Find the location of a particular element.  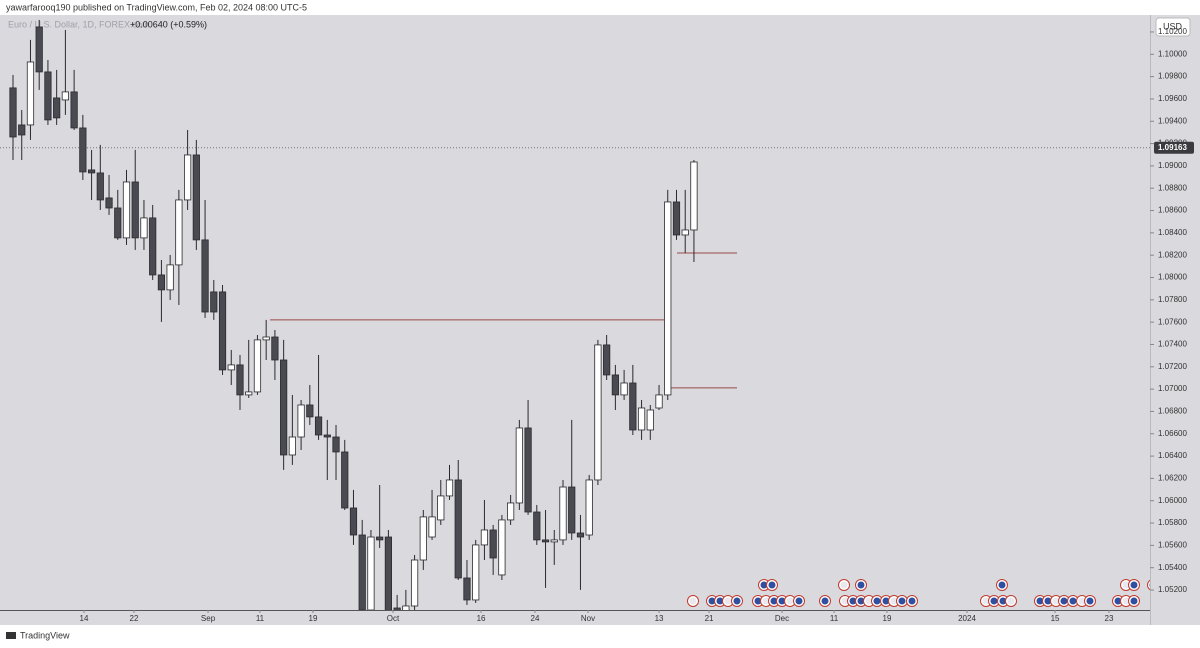

x-tick-label: 19 is located at coordinates (887, 618).